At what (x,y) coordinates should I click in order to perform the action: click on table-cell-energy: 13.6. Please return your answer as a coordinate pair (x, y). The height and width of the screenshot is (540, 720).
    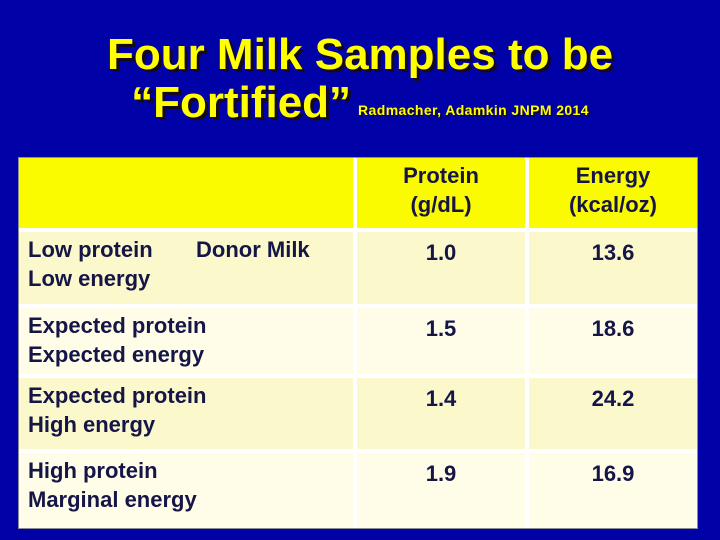
    Looking at the image, I should click on (613, 268).